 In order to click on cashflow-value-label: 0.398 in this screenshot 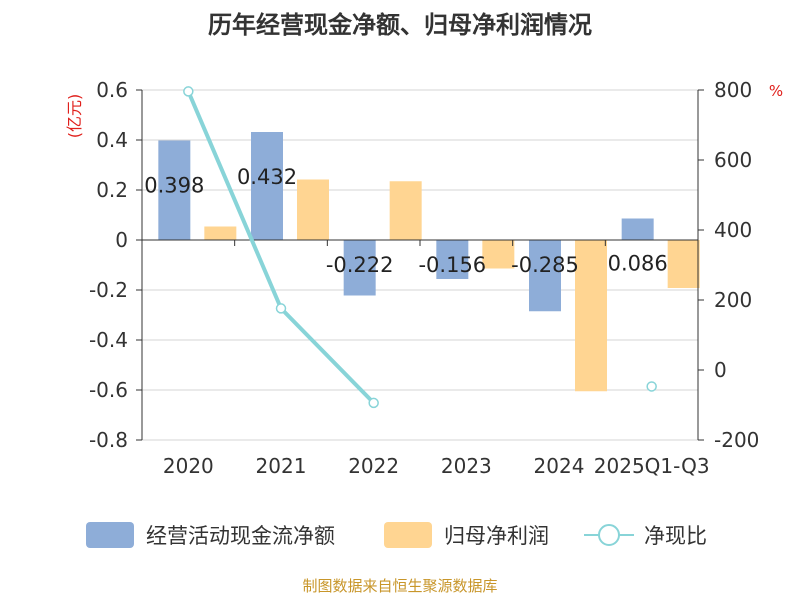, I will do `click(174, 186)`.